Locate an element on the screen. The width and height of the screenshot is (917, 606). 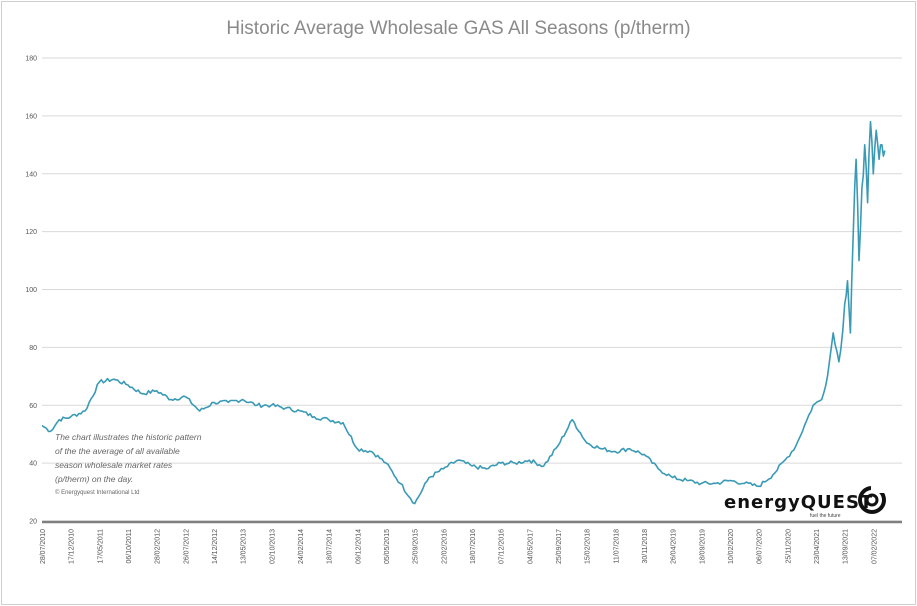
energyquest-logo: energyQUEST fuel the future is located at coordinates (805, 502).